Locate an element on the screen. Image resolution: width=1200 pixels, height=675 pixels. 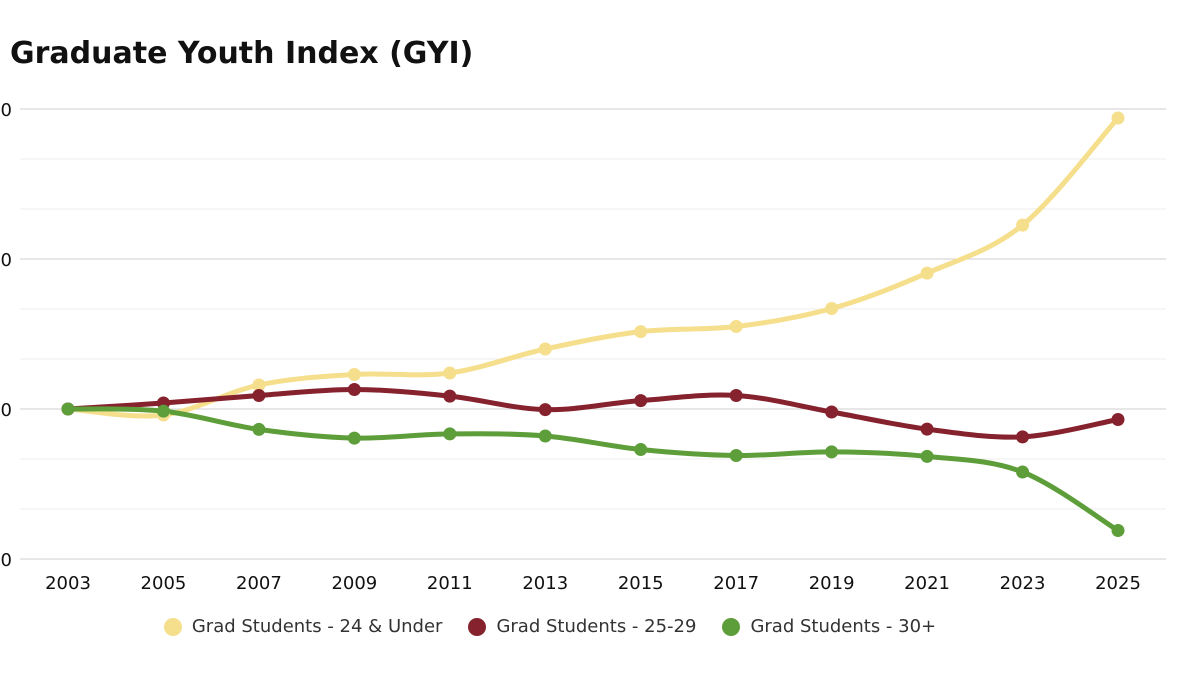
y-axis-ticks: 0 0 0 0 is located at coordinates (6, 335).